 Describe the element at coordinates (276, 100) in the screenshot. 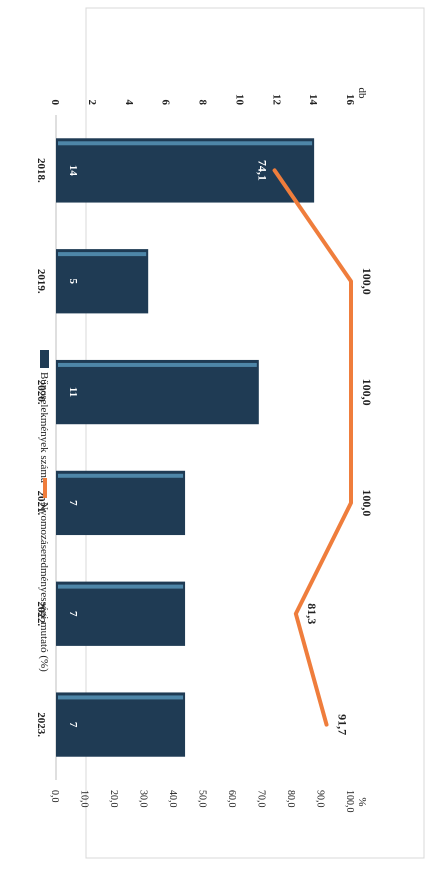

I see `left-axis-tick-label: 12` at that location.